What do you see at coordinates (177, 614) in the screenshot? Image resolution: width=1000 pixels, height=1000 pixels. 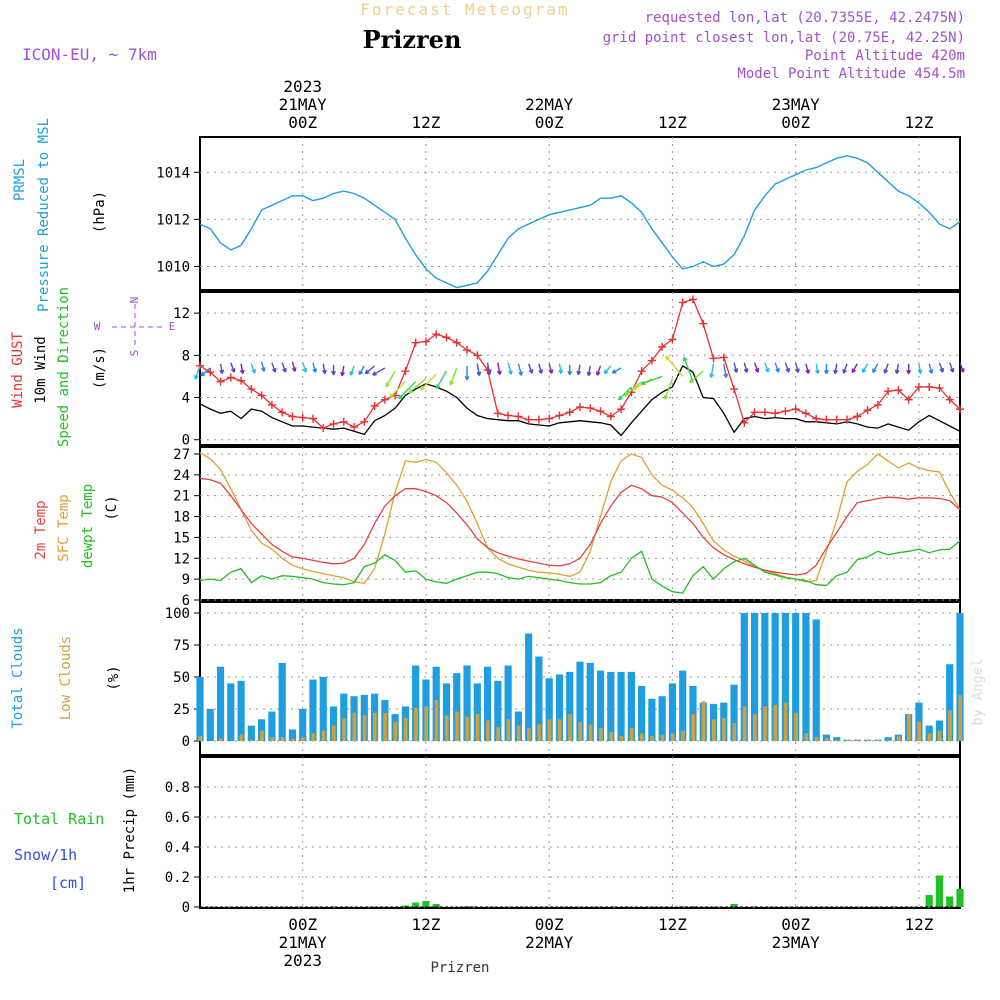 I see `clouds-y-tick-label: 100` at bounding box center [177, 614].